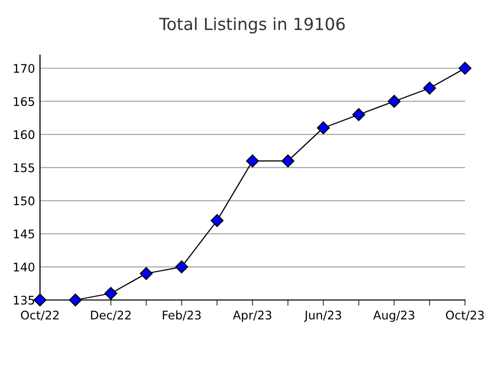 This screenshot has height=380, width=490. What do you see at coordinates (252, 25) in the screenshot?
I see `chart-title: Total Listings in 19106` at bounding box center [252, 25].